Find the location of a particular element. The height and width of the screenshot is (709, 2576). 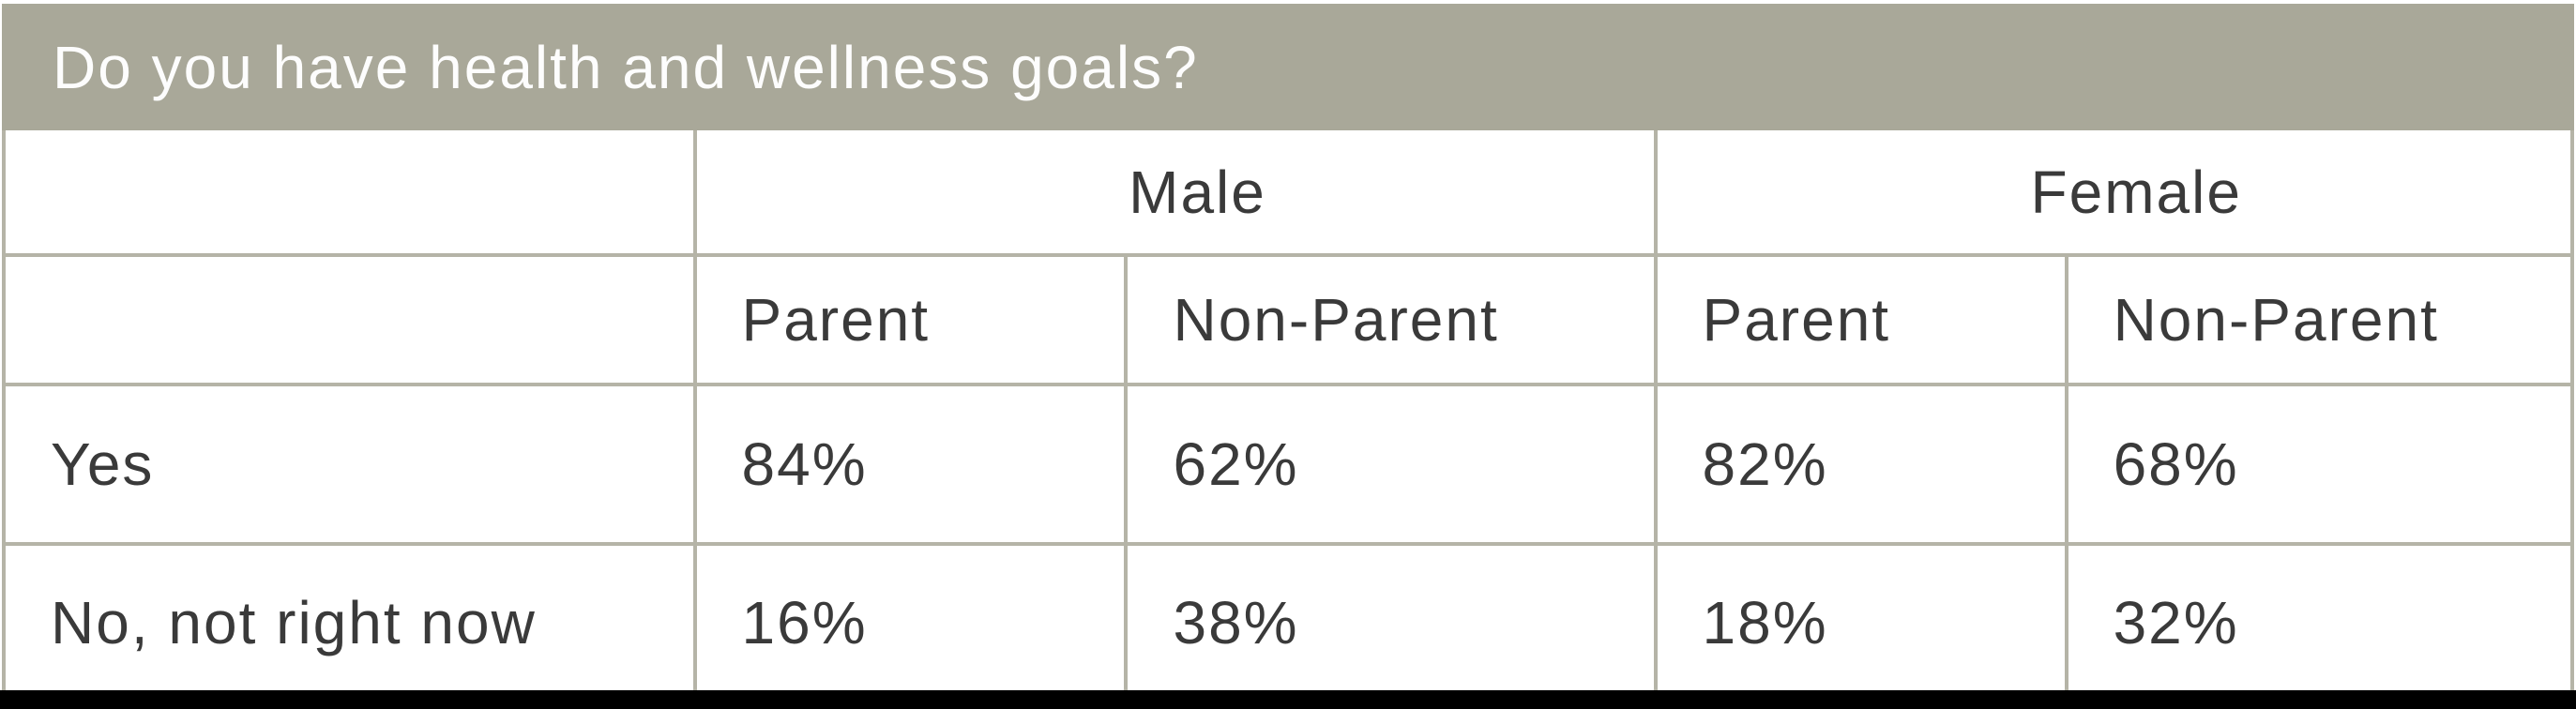

table-title: Do you have health and wellness goals? is located at coordinates (626, 67).